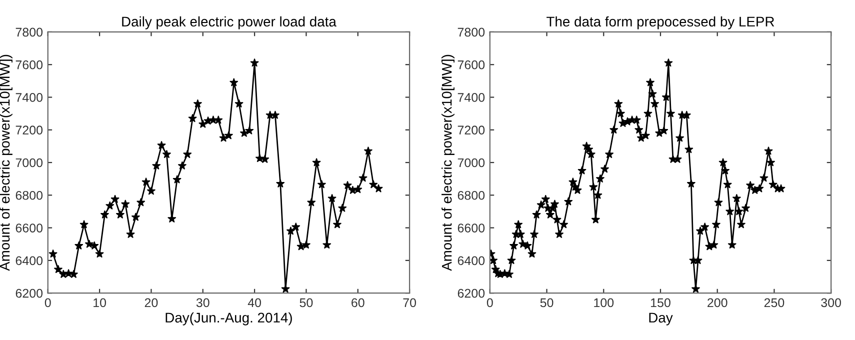 Image resolution: width=855 pixels, height=340 pixels. Describe the element at coordinates (661, 319) in the screenshot. I see `x-axis-title: Day` at that location.